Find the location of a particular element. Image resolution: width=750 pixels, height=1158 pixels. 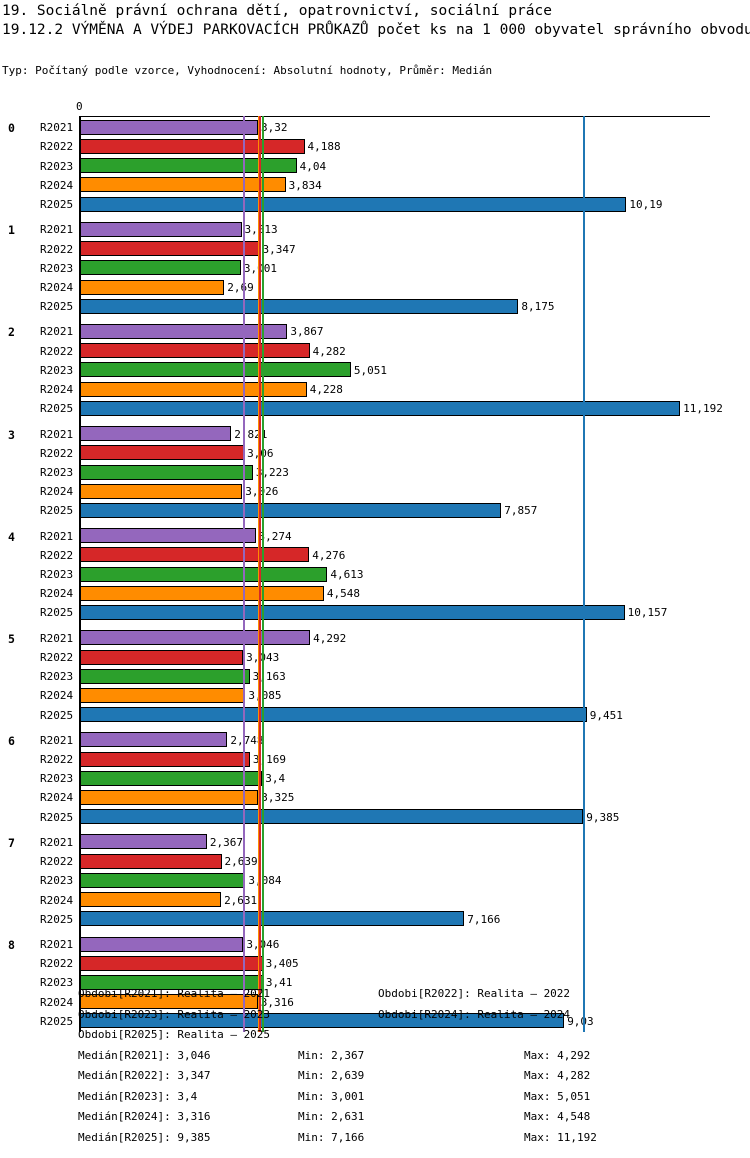

bar-value-label: 7,857 is located at coordinates (521, 511).